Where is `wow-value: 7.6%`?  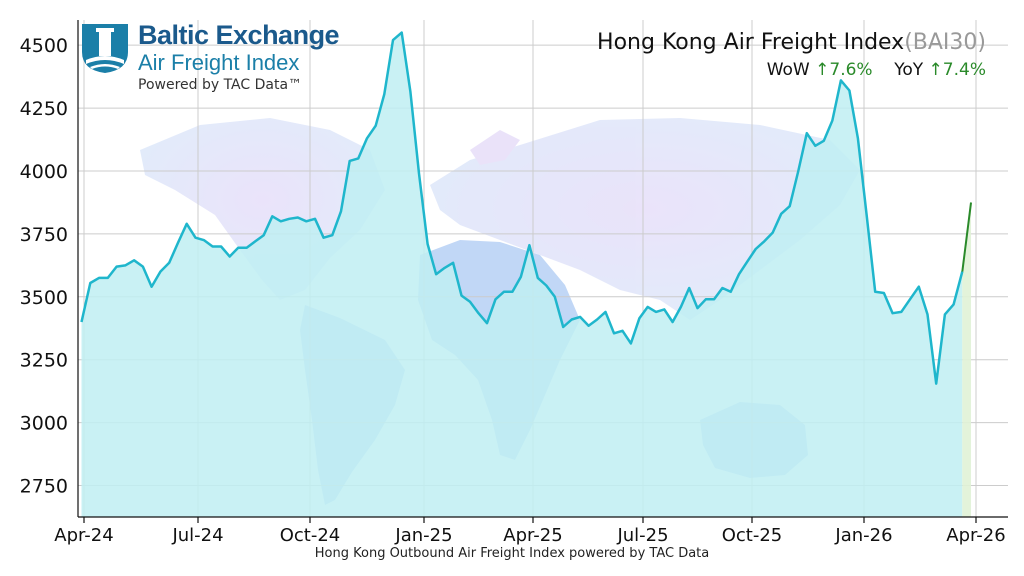
wow-value: 7.6% is located at coordinates (851, 70).